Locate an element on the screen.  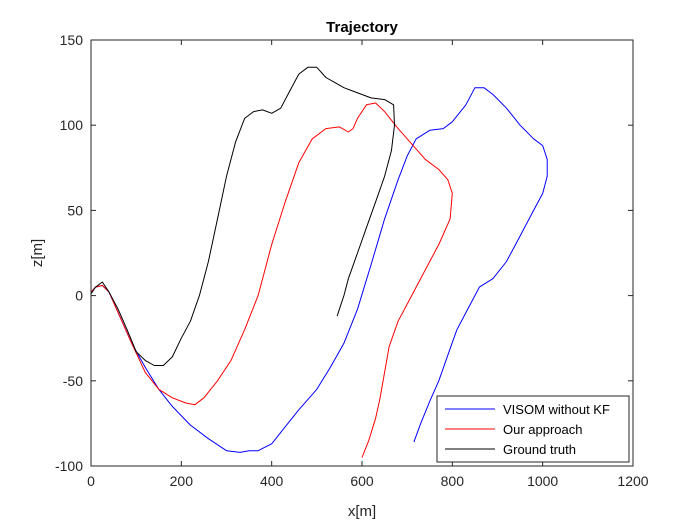
y-tick-label: -50 is located at coordinates (73, 381).